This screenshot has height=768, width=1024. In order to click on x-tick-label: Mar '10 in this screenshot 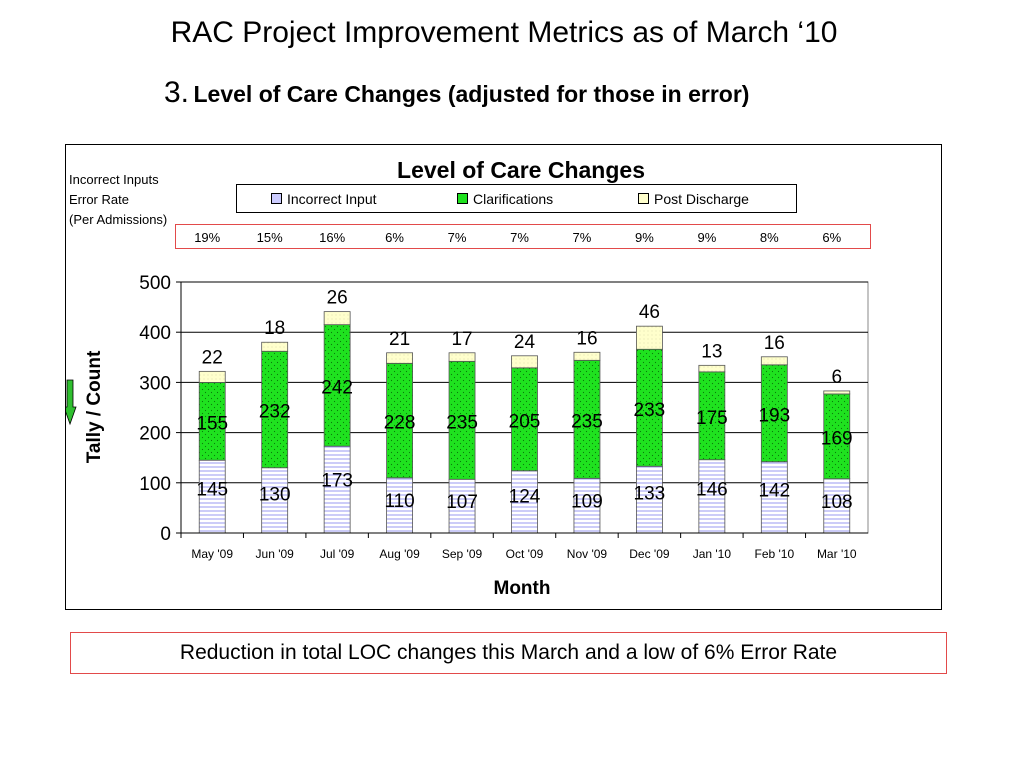, I will do `click(837, 554)`.